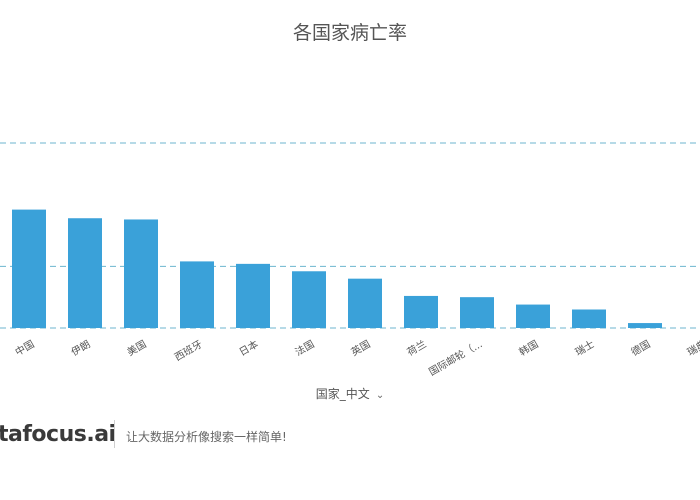 The height and width of the screenshot is (500, 700). I want to click on footer: tafocus.ai 让大数据分析像搜索一样简单!, so click(350, 436).